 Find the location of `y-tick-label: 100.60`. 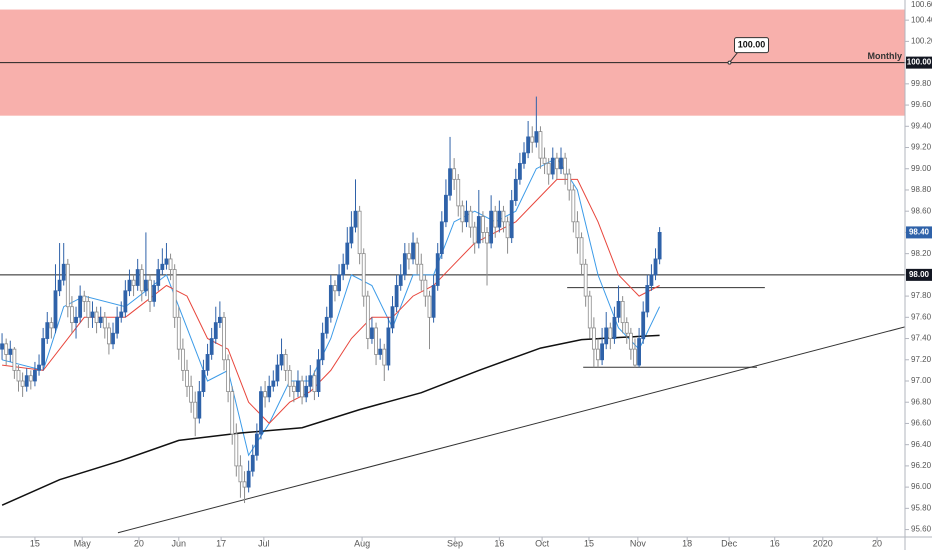

y-tick-label: 100.60 is located at coordinates (921, 4).